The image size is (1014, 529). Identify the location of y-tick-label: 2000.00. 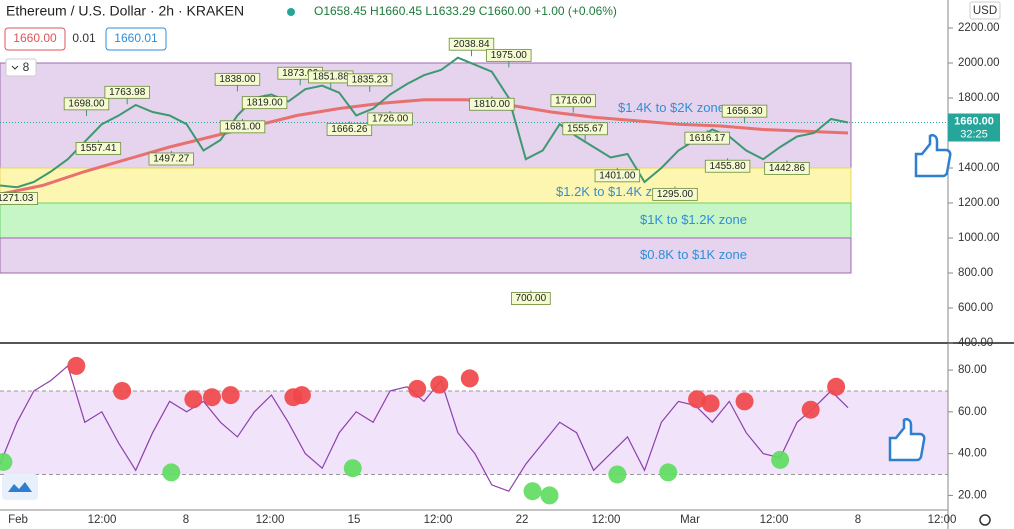
(979, 63).